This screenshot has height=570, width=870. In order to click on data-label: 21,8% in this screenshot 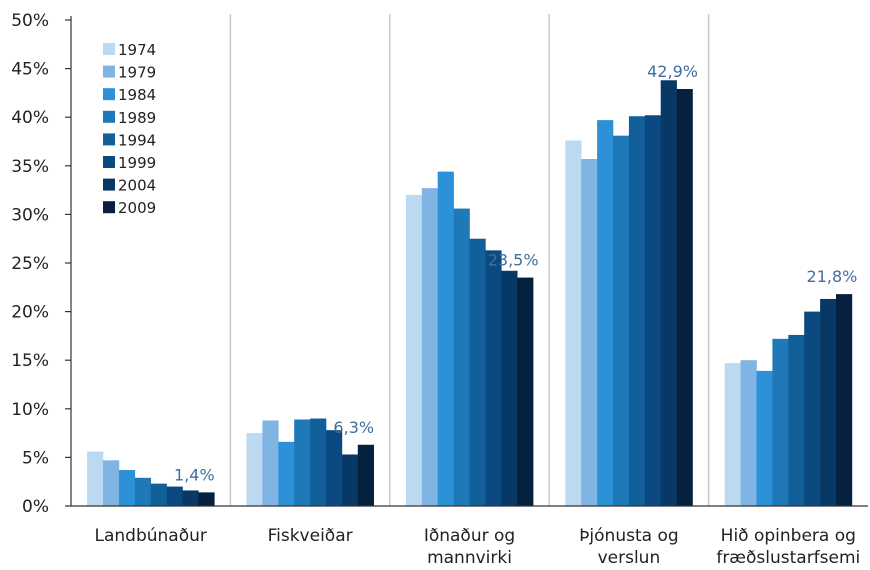, I will do `click(832, 276)`.